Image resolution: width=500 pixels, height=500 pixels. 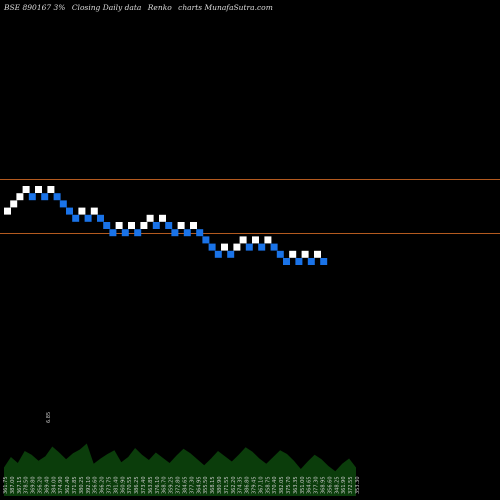 What do you see at coordinates (344, 486) in the screenshot?
I see `volume-label: 361.90` at bounding box center [344, 486].